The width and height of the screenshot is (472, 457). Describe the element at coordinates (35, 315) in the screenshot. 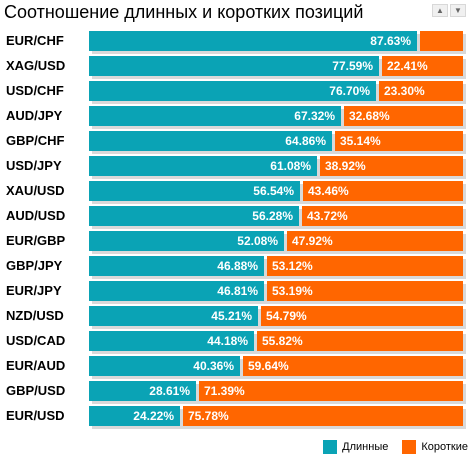

I see `category-label: NZD/USD` at that location.